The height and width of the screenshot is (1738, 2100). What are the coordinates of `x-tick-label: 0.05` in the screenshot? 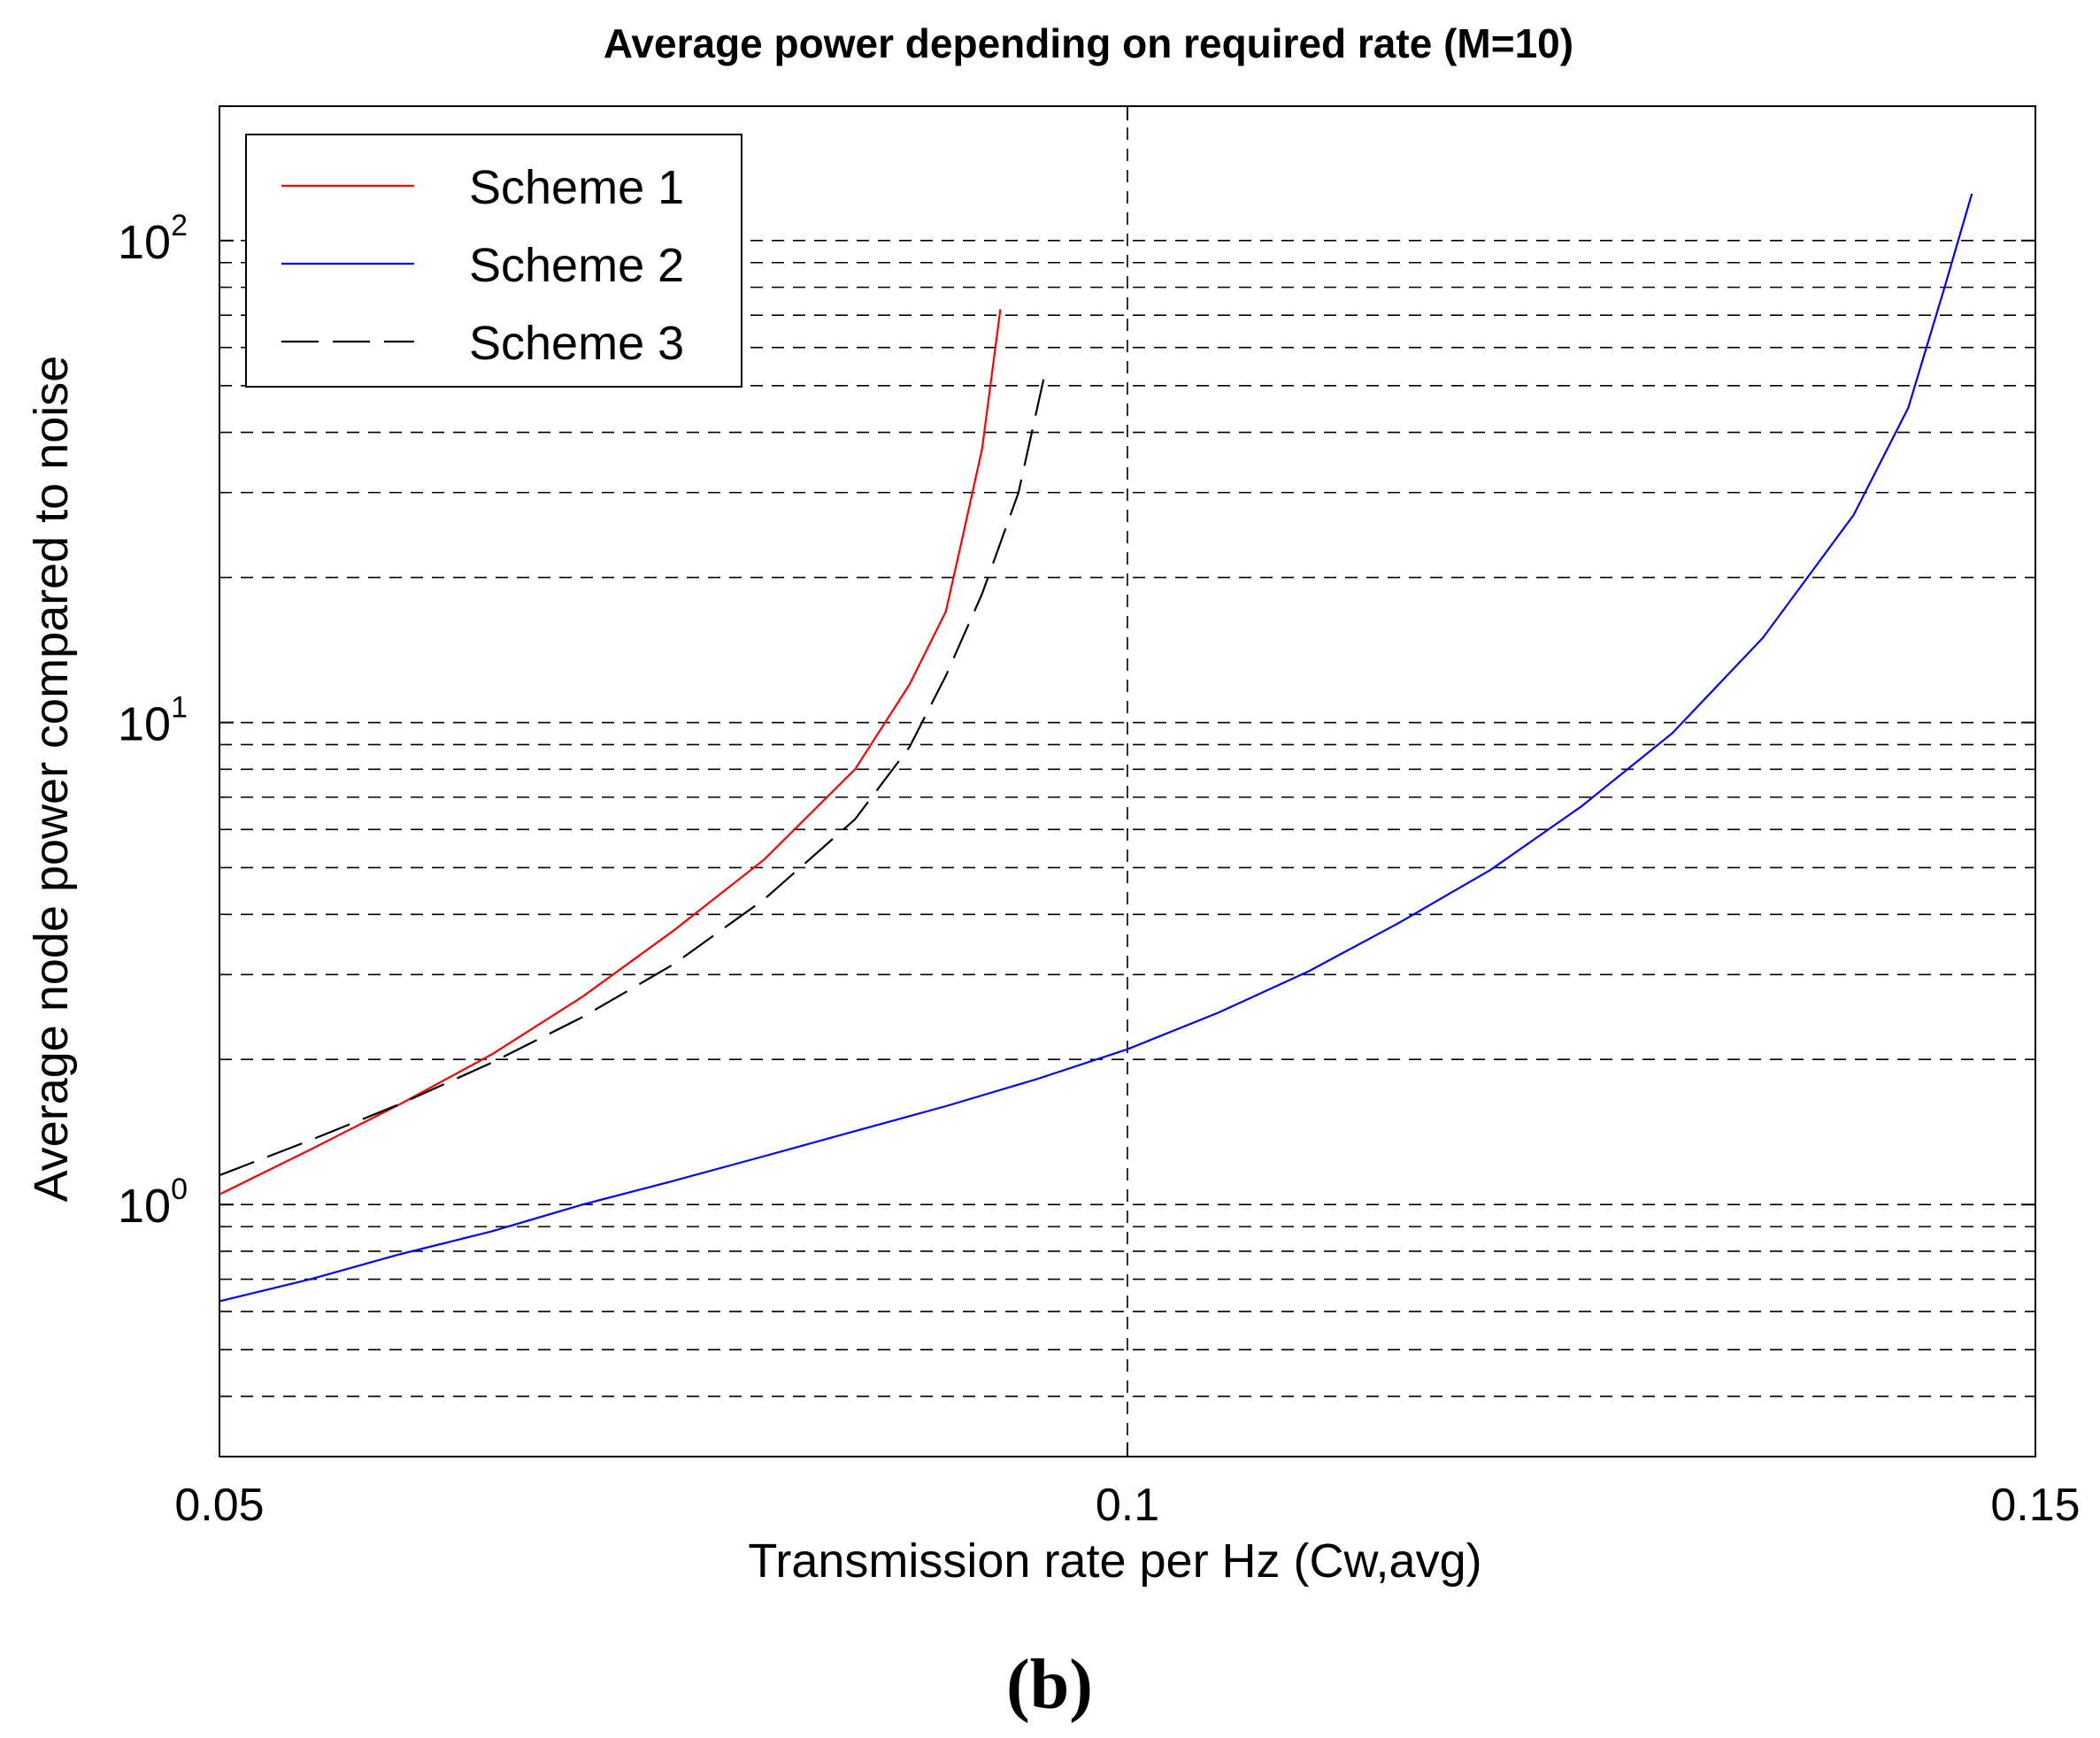 It's located at (219, 1505).